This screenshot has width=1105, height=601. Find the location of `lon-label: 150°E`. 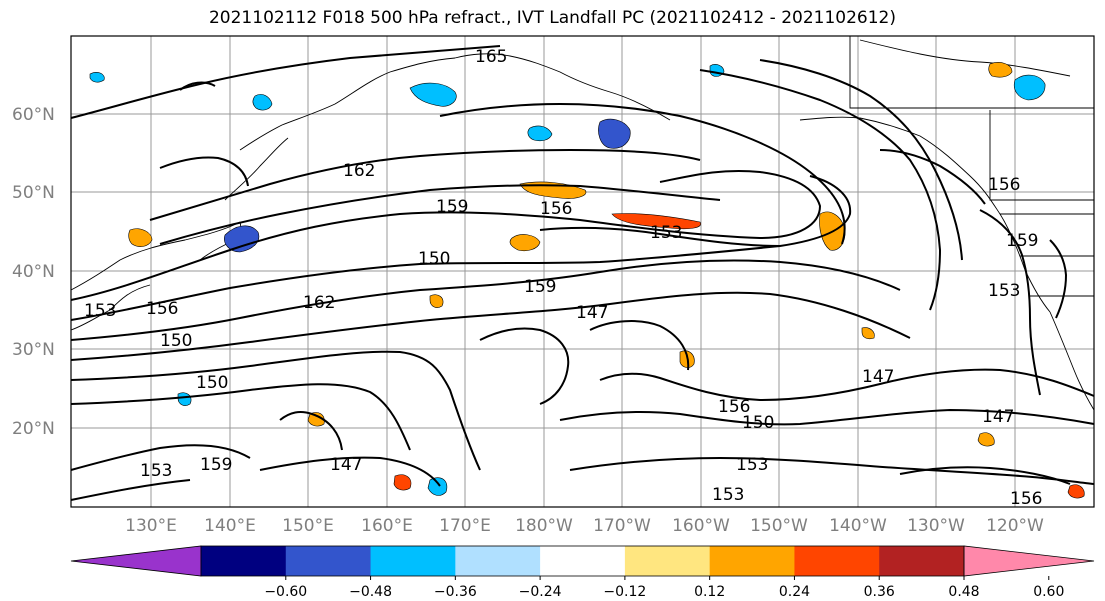

lon-label: 150°E is located at coordinates (308, 526).